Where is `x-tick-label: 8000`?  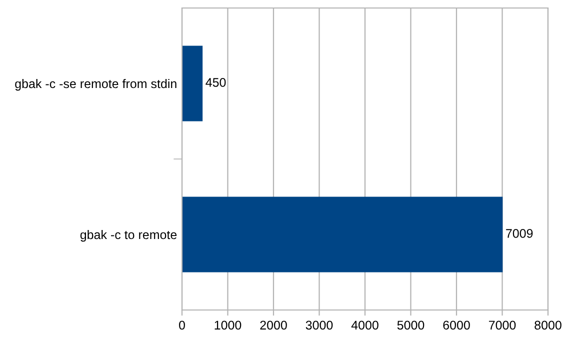
x-tick-label: 8000 is located at coordinates (548, 325).